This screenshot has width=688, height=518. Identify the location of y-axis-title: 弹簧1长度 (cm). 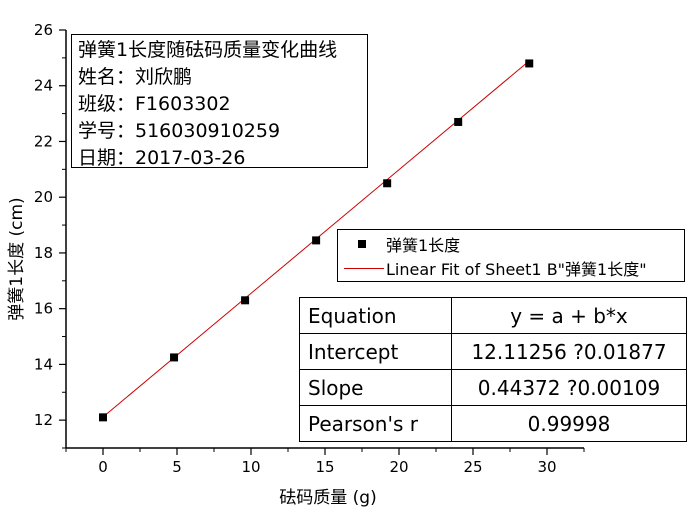
(17, 258).